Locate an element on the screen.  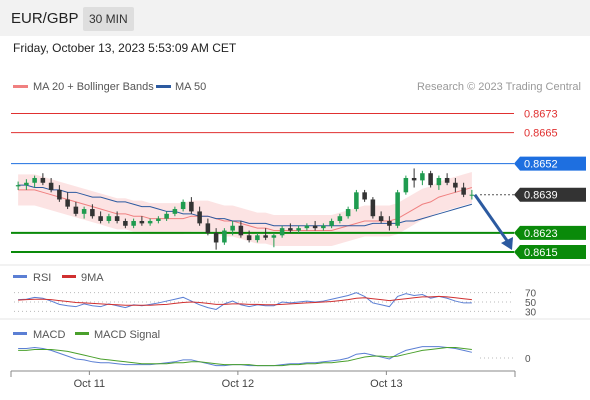
x-tick-label: Oct 11 is located at coordinates (90, 384).